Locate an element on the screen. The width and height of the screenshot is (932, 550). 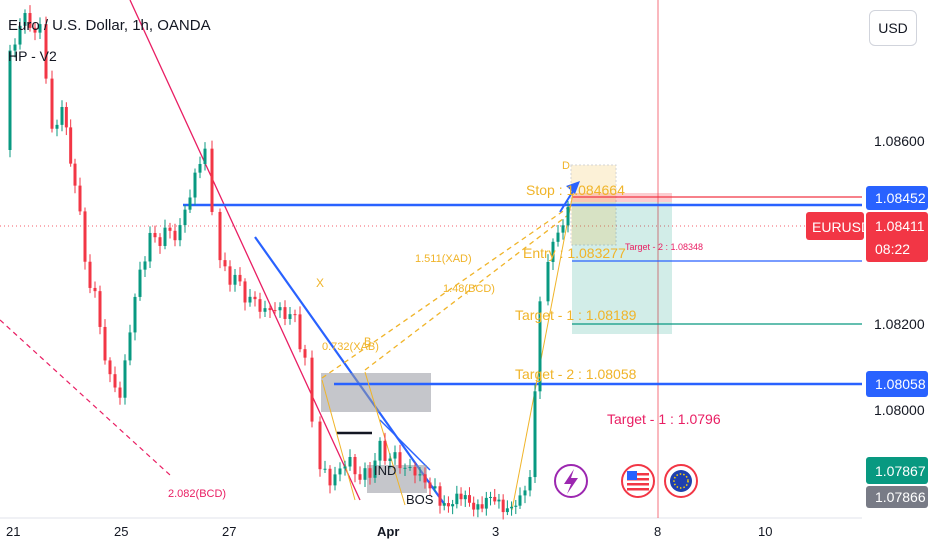
point-d: D is located at coordinates (566, 166).